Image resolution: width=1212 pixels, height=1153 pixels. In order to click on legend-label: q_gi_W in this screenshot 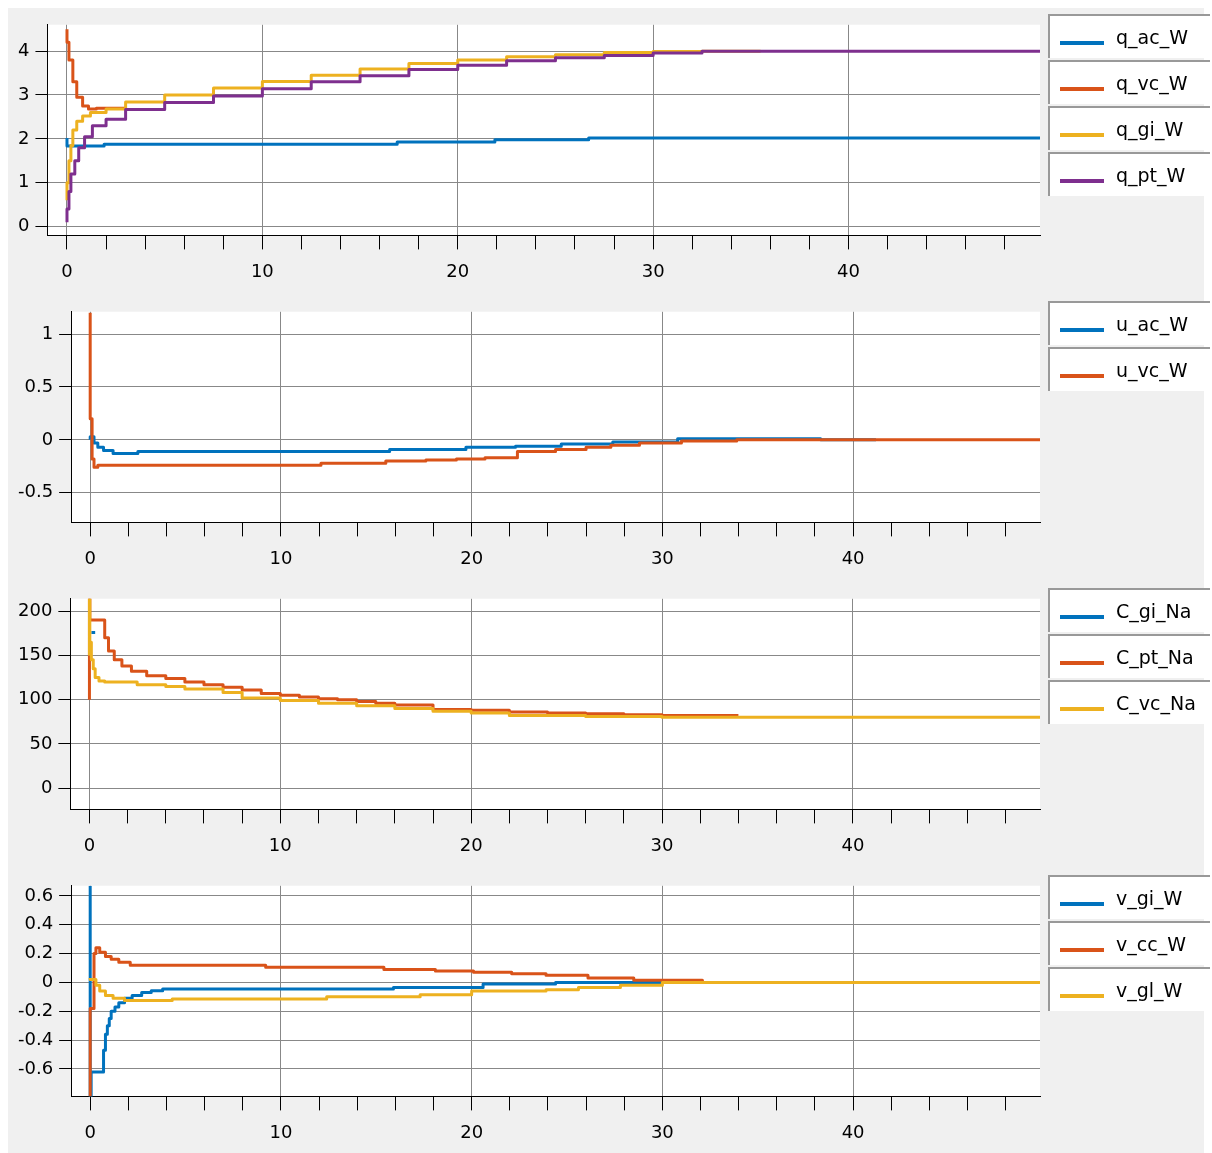, I will do `click(1150, 129)`.